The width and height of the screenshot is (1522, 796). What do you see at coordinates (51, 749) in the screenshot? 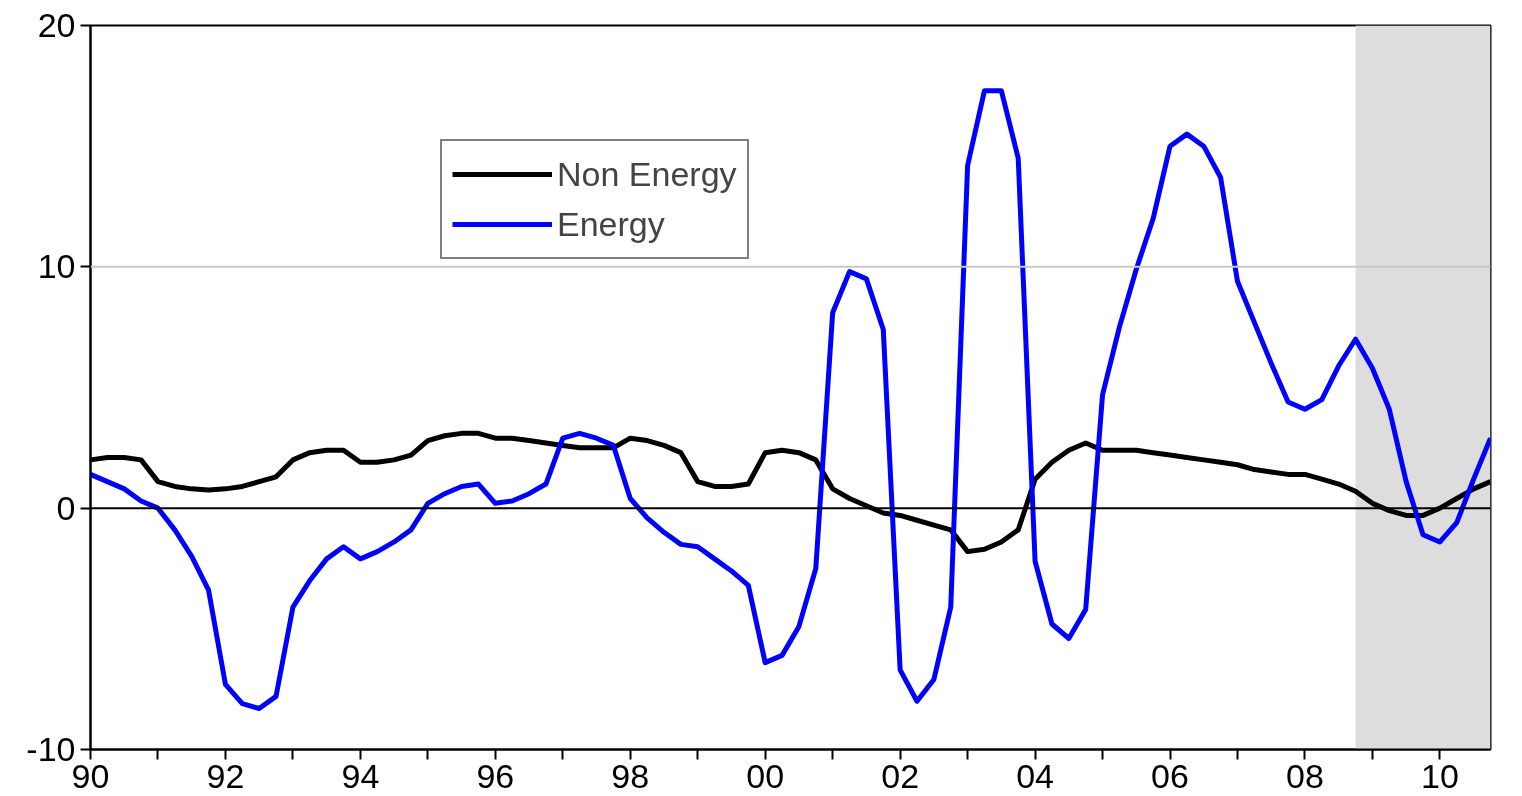
I see `y-tick-label: -10` at bounding box center [51, 749].